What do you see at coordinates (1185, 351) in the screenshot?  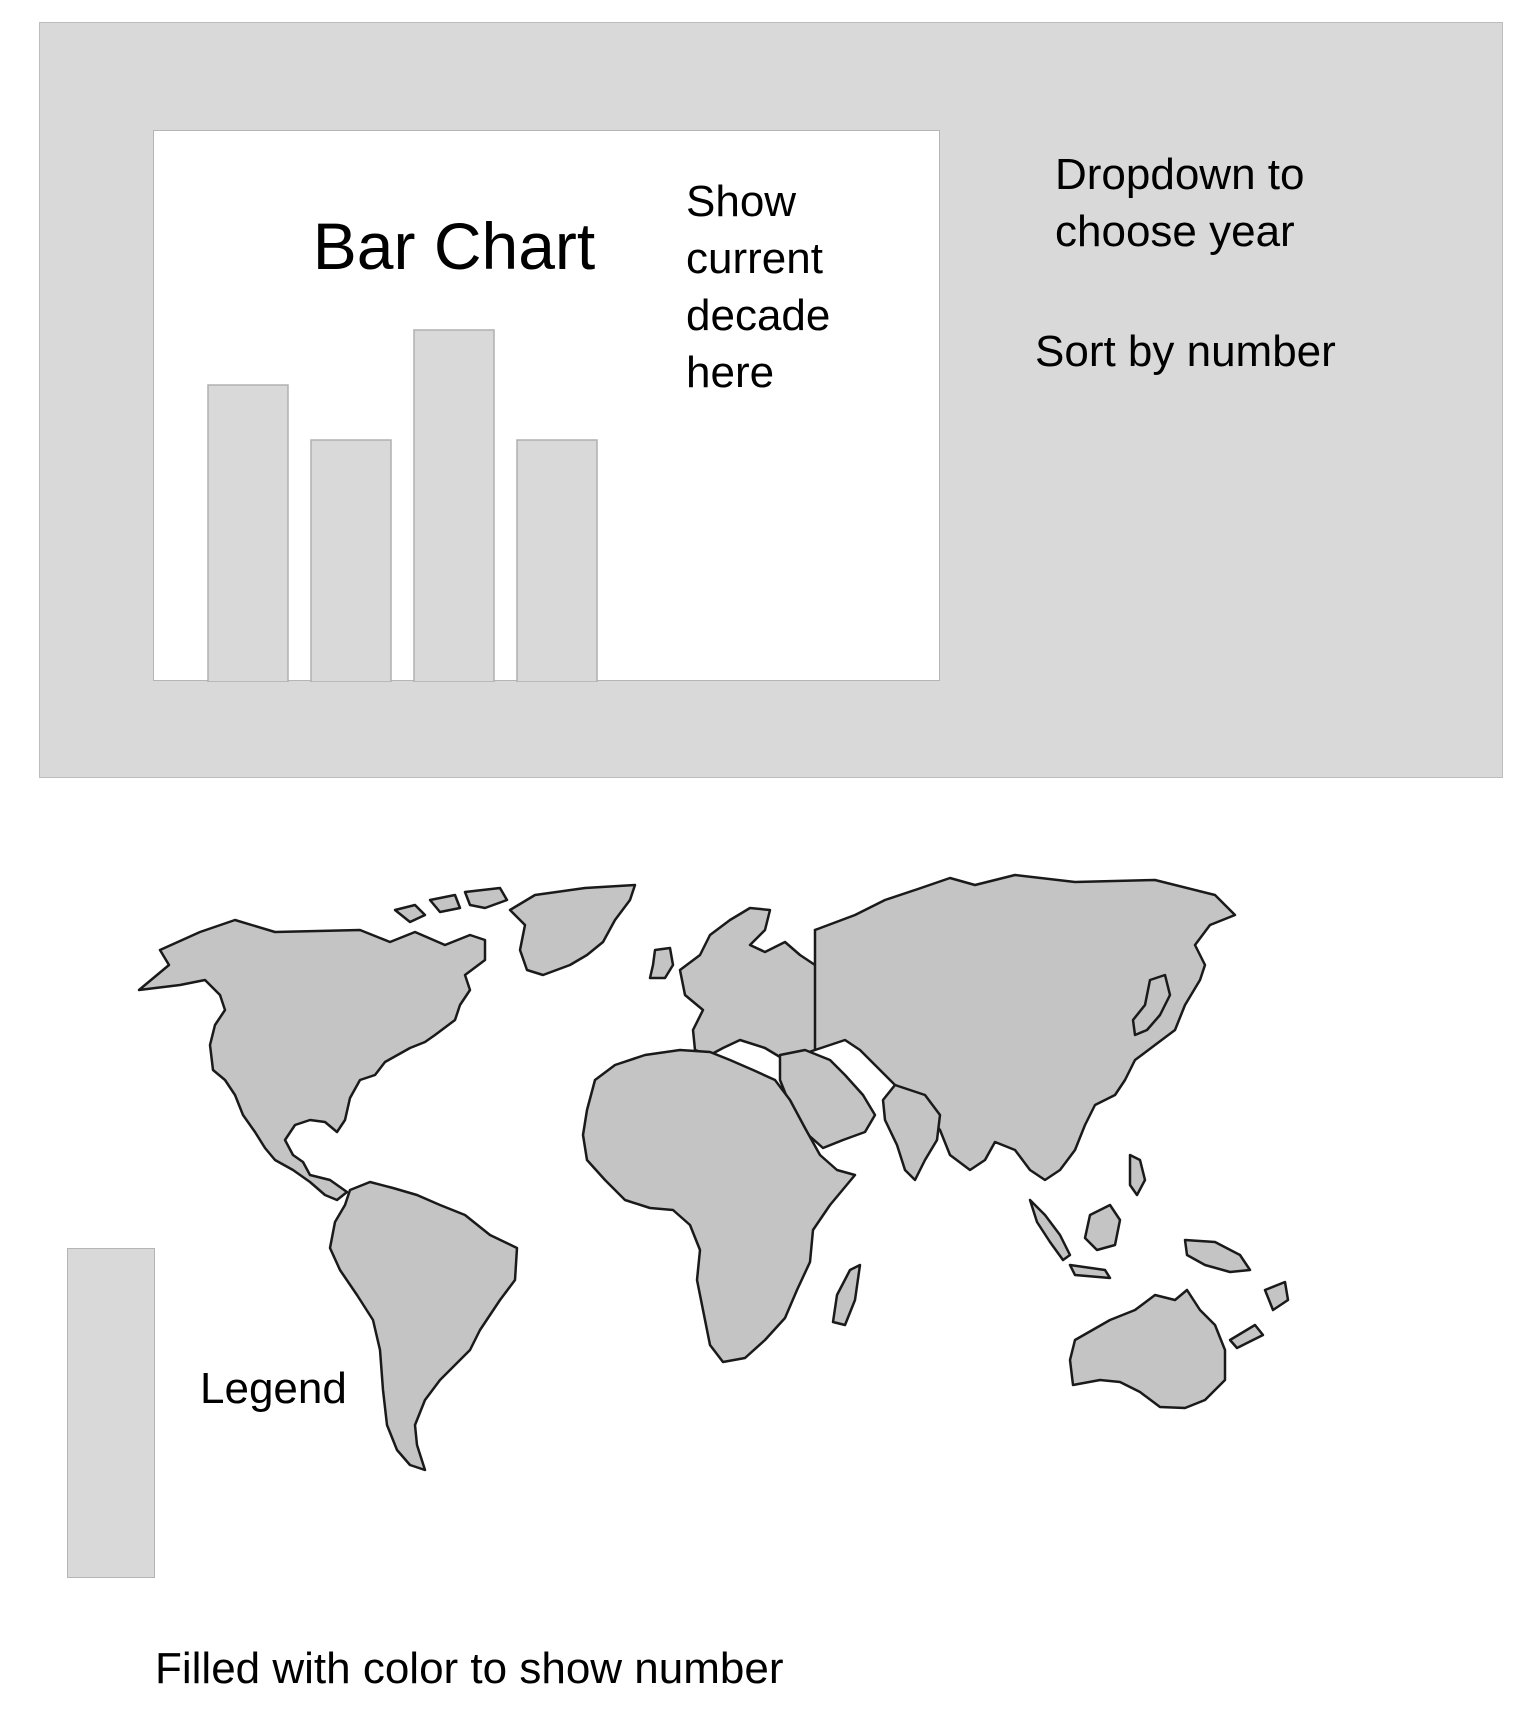 I see `sort-by-number-control: Sort by number` at bounding box center [1185, 351].